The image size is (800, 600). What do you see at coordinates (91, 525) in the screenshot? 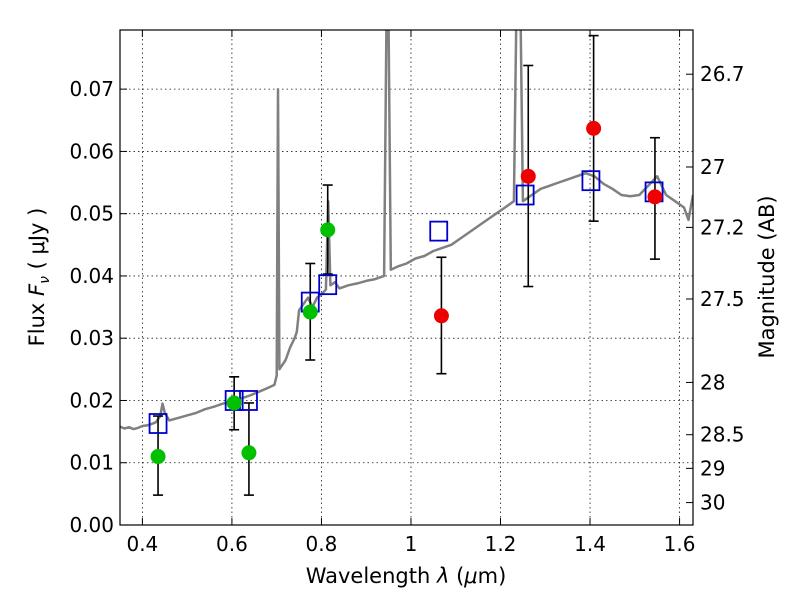
I see `y-tick-label-0: 0.00` at bounding box center [91, 525].